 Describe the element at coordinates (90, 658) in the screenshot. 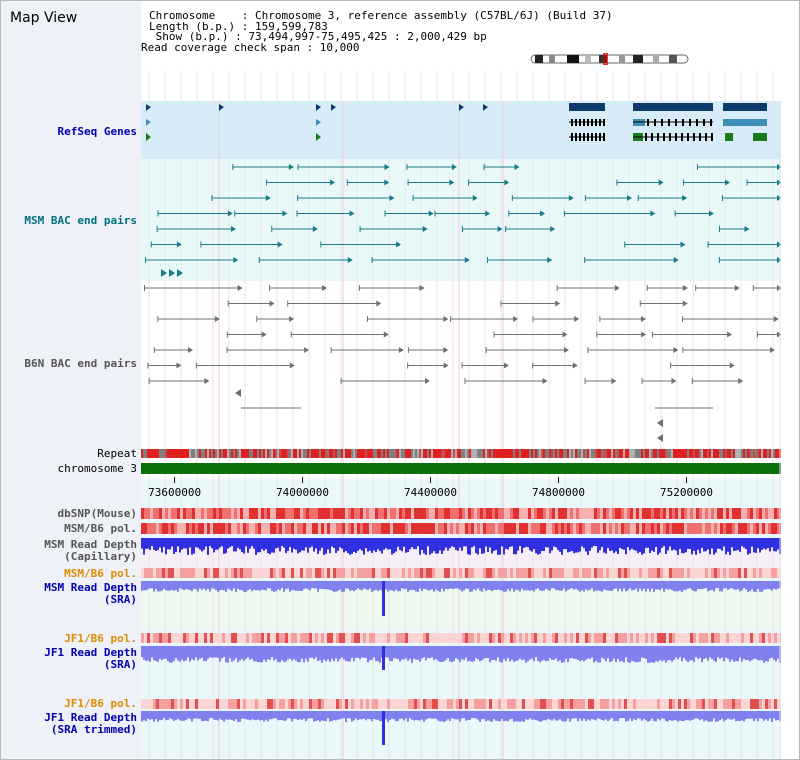

I see `track-label-jf1-depth-sra: JF1 Read Depth (SRA)` at that location.